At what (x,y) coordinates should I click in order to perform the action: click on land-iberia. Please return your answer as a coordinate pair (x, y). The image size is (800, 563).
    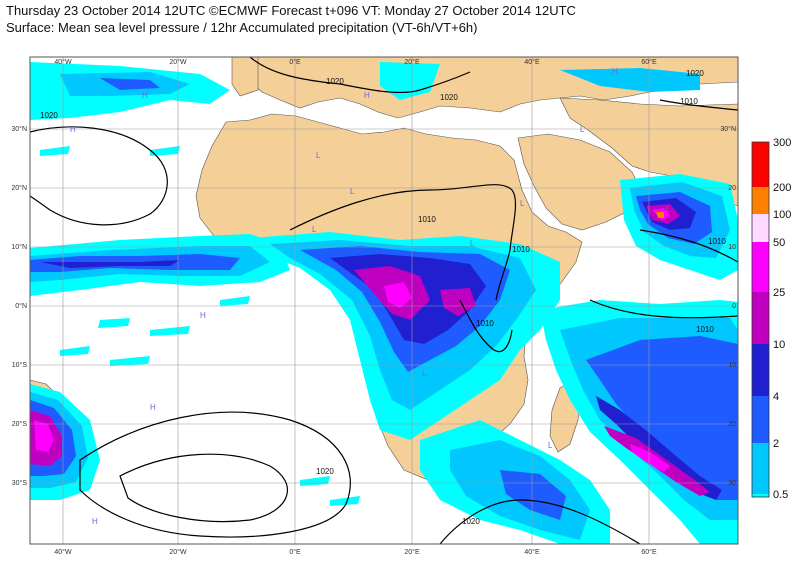
    Looking at the image, I should click on (245, 76).